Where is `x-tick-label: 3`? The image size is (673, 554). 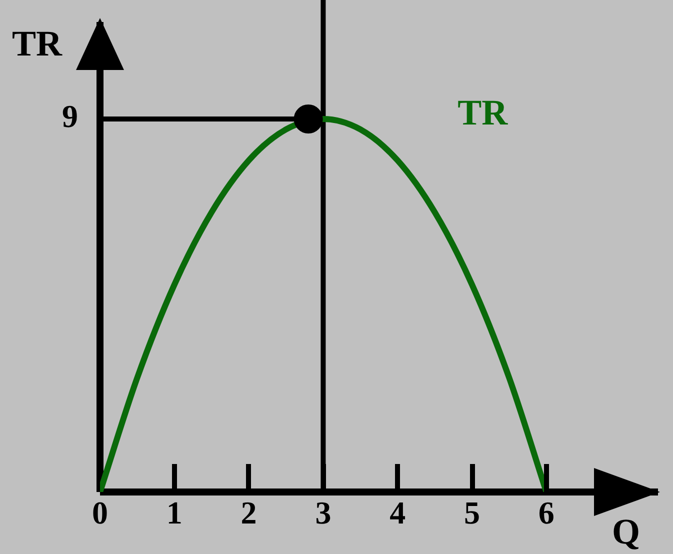 x-tick-label: 3 is located at coordinates (323, 512).